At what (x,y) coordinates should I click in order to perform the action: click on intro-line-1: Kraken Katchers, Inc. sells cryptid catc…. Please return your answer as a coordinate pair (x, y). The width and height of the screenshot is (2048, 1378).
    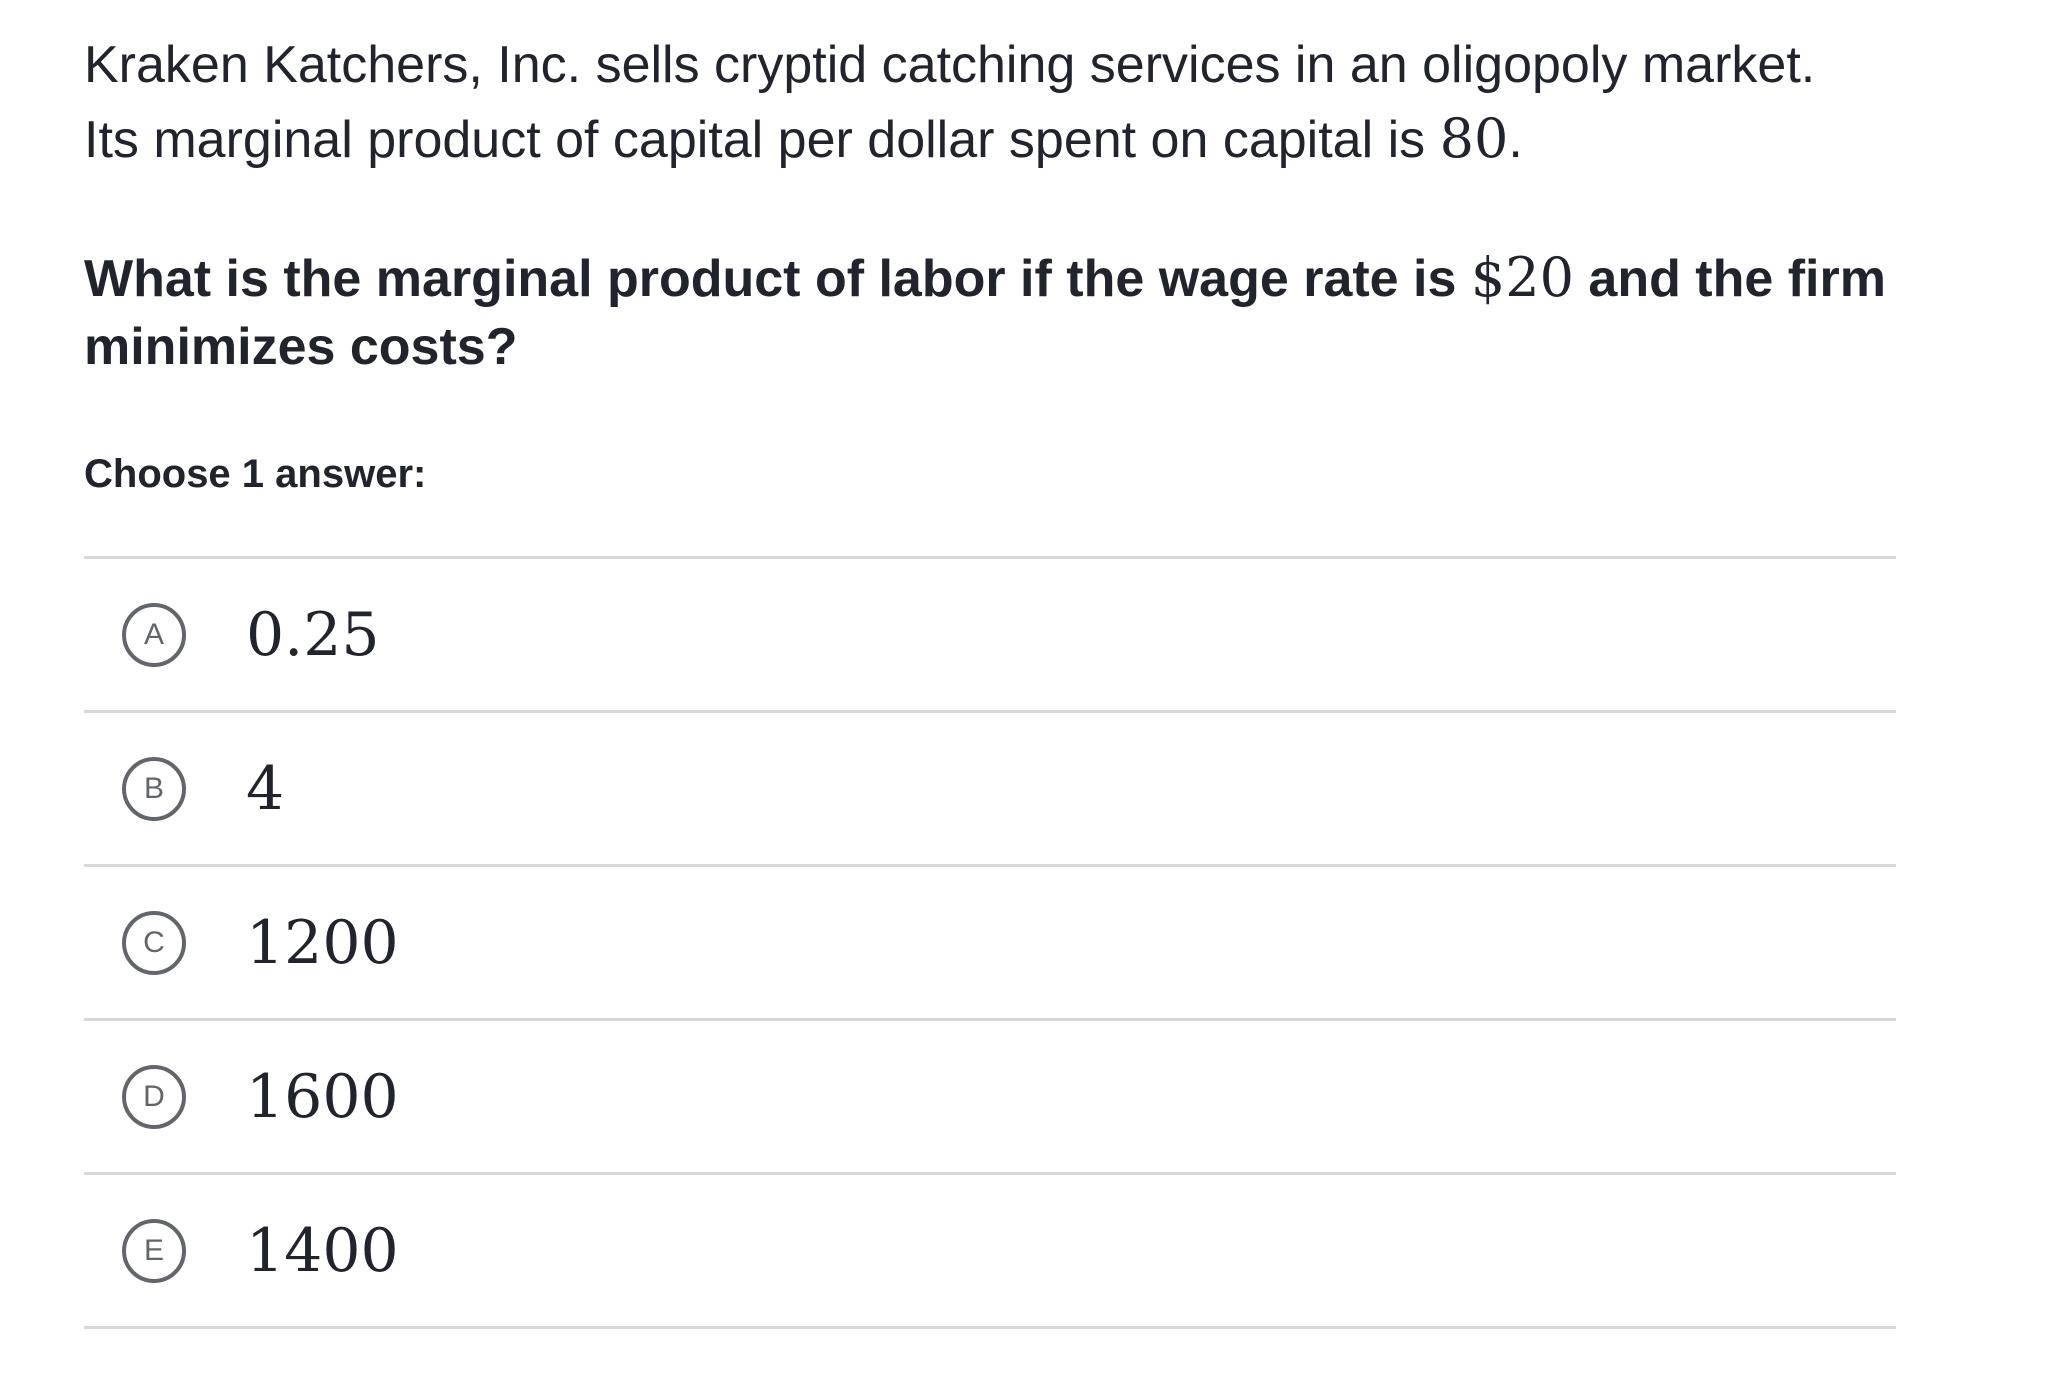
    Looking at the image, I should click on (950, 65).